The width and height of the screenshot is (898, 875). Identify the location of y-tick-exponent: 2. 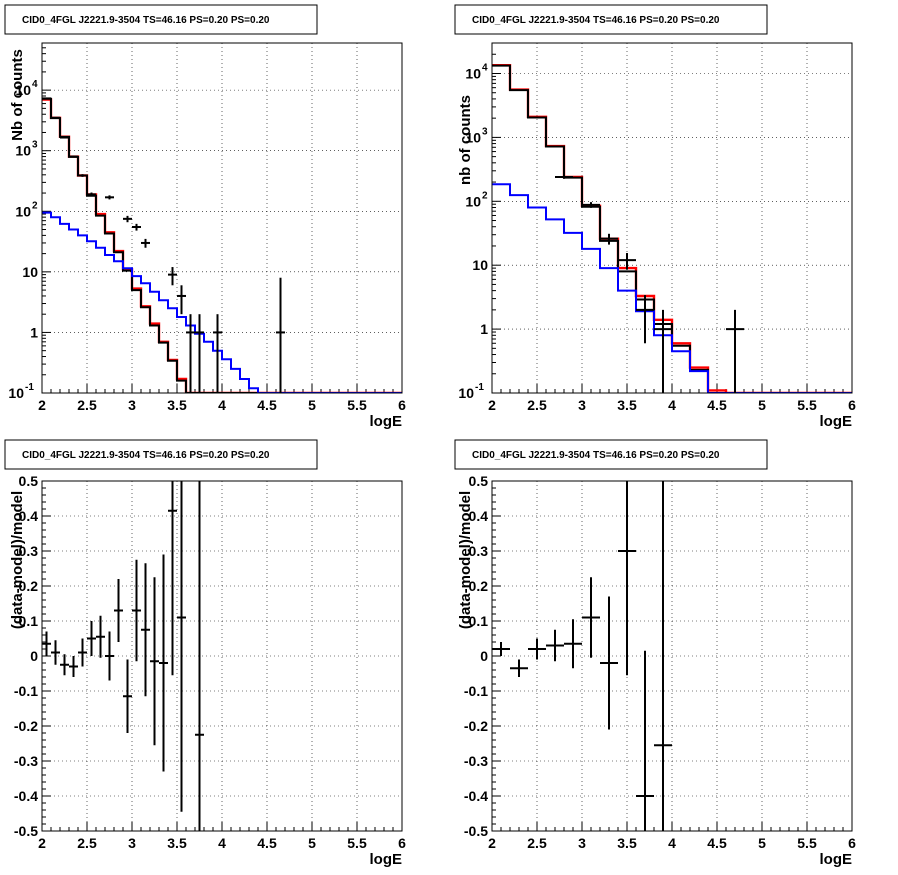
(485, 195).